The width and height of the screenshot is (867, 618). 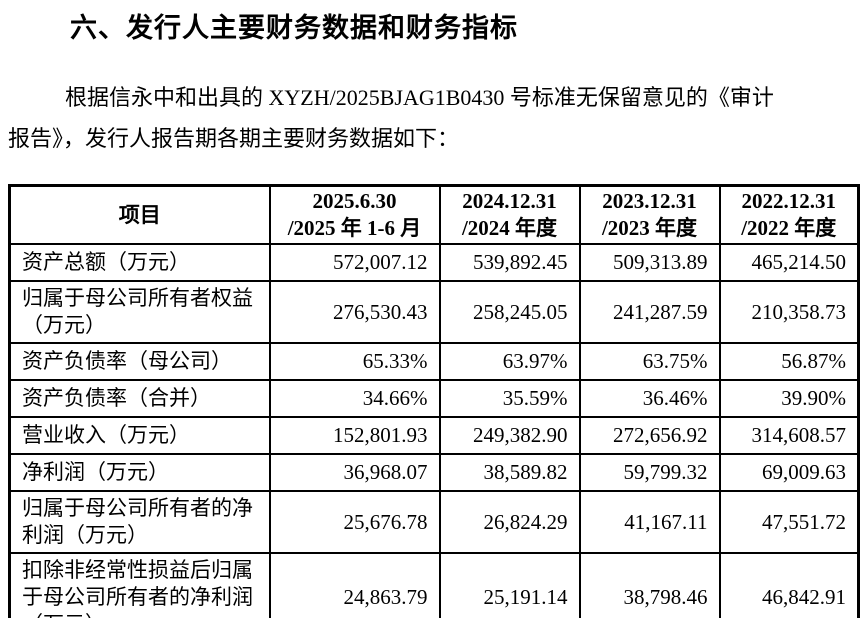 What do you see at coordinates (139, 262) in the screenshot?
I see `row-label: 资产总额（万元）` at bounding box center [139, 262].